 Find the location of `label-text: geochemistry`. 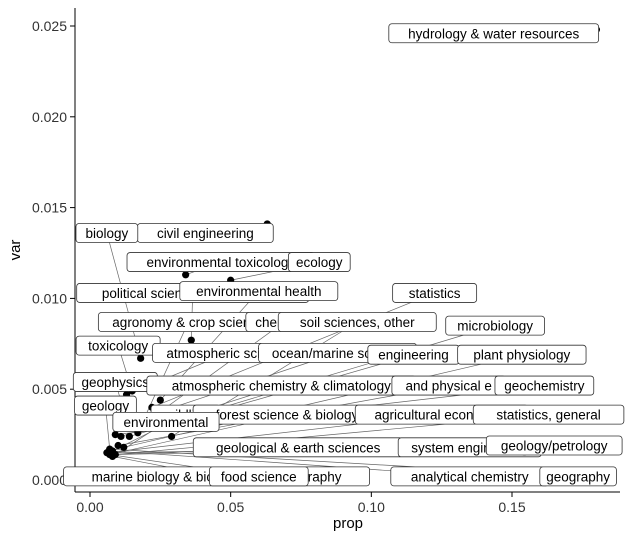

label-text: geochemistry is located at coordinates (544, 386).